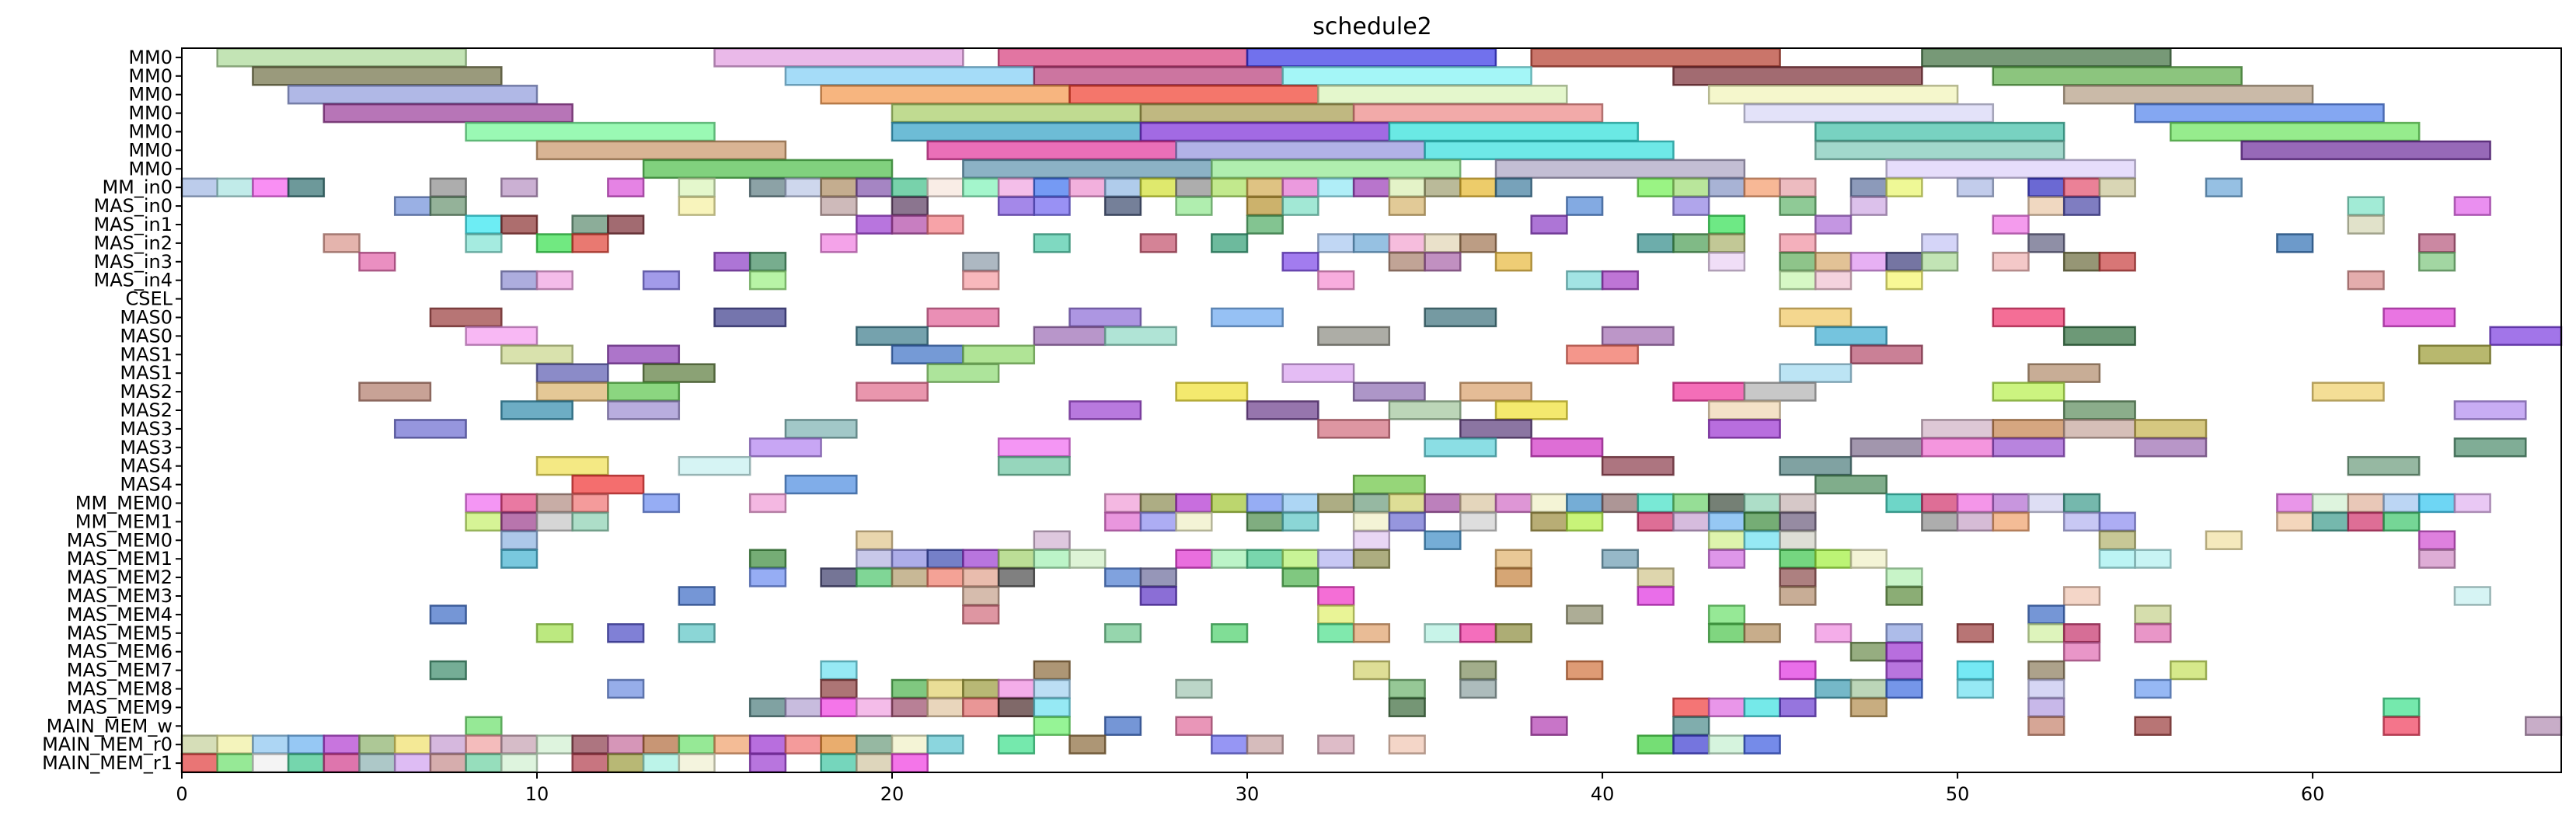  What do you see at coordinates (146, 318) in the screenshot?
I see `y-tick-label: MAS0` at bounding box center [146, 318].